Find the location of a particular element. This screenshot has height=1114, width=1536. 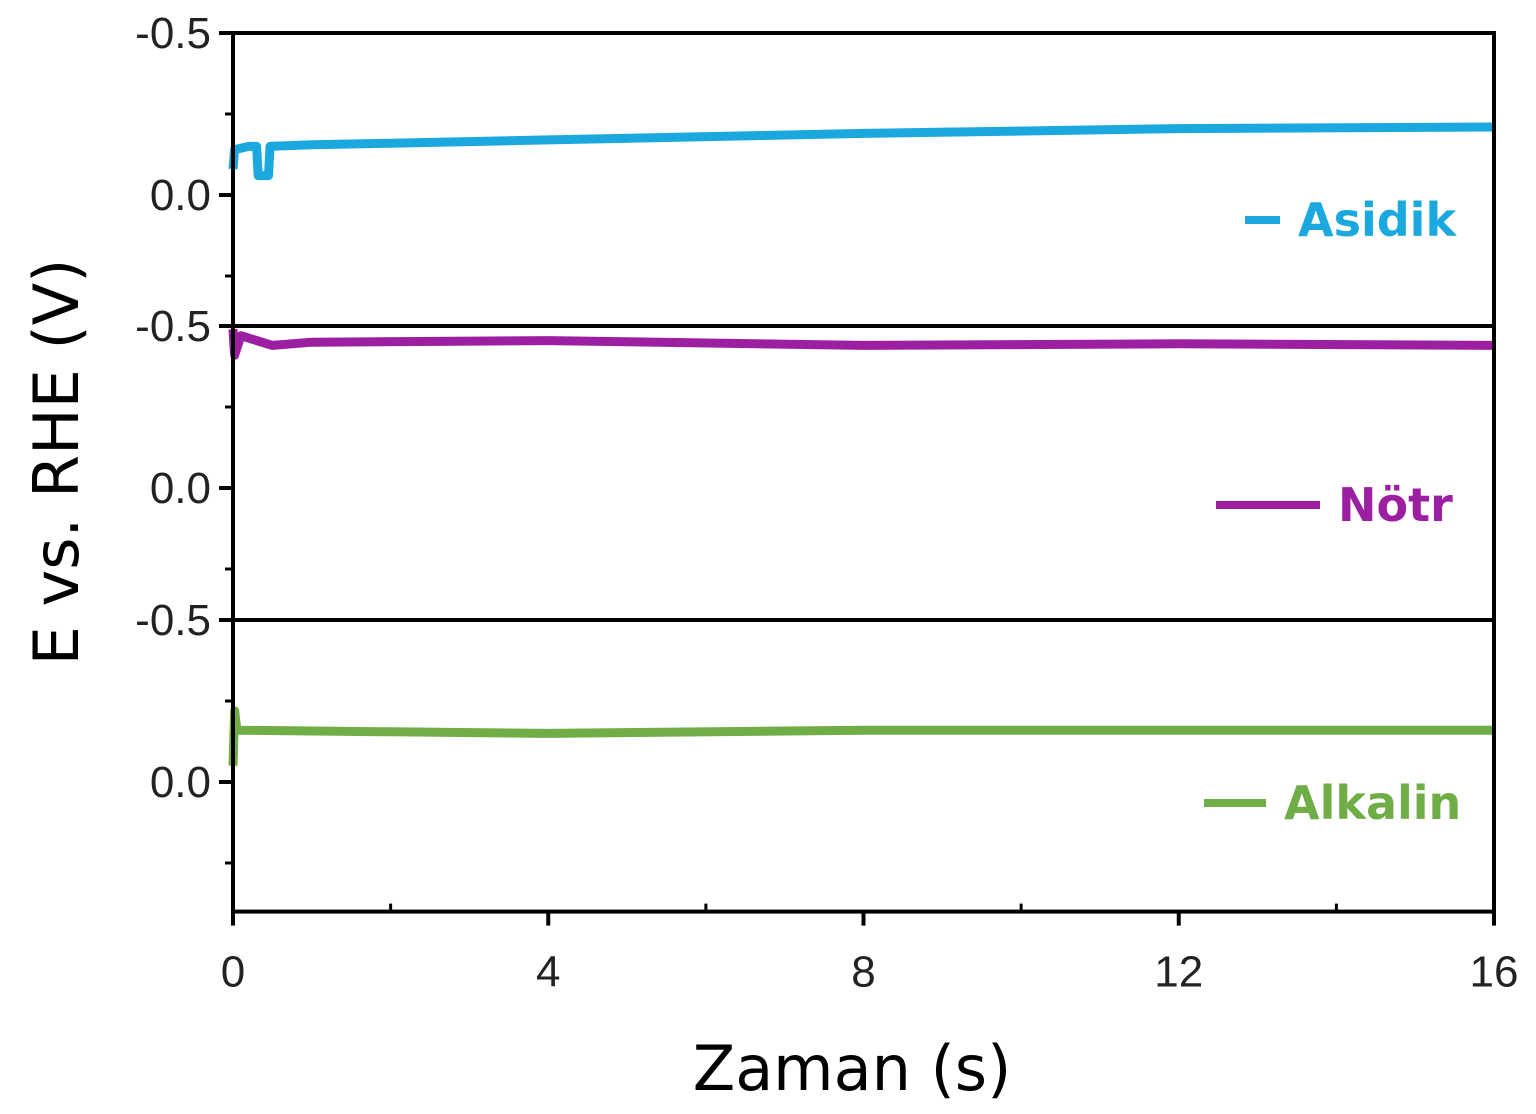

x-axis-label: Zaman (s) is located at coordinates (852, 1068).